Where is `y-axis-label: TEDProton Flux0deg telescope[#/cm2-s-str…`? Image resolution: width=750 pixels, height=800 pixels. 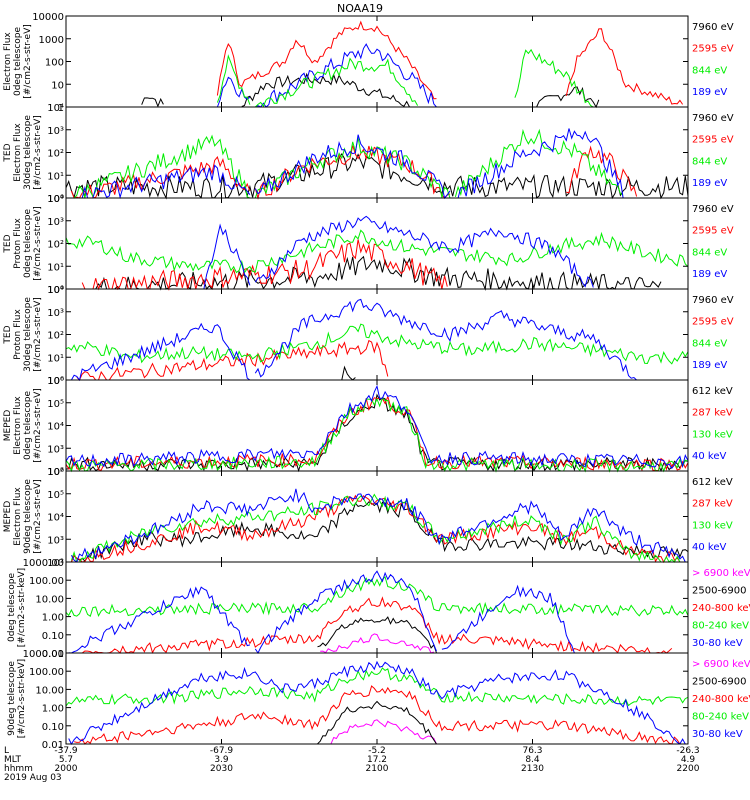 y-axis-label: TEDProton Flux0deg telescope[#/cm2-s-str… is located at coordinates (23, 243).